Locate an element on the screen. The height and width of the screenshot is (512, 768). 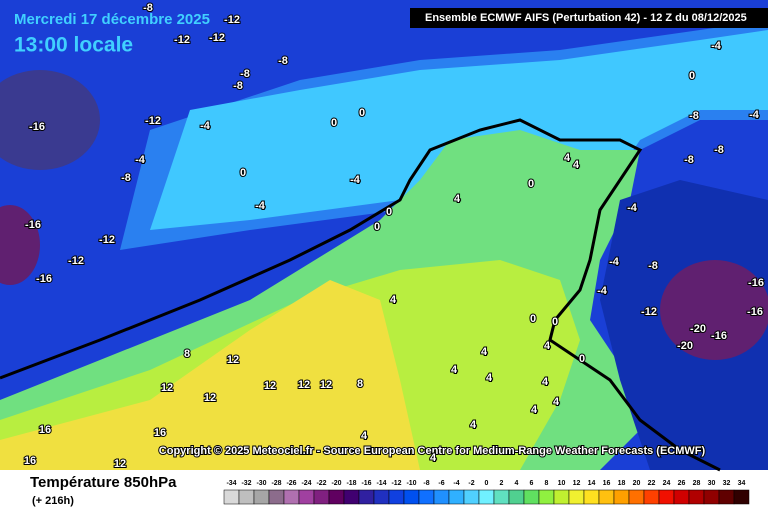
scale-label: -8 is located at coordinates (426, 483).